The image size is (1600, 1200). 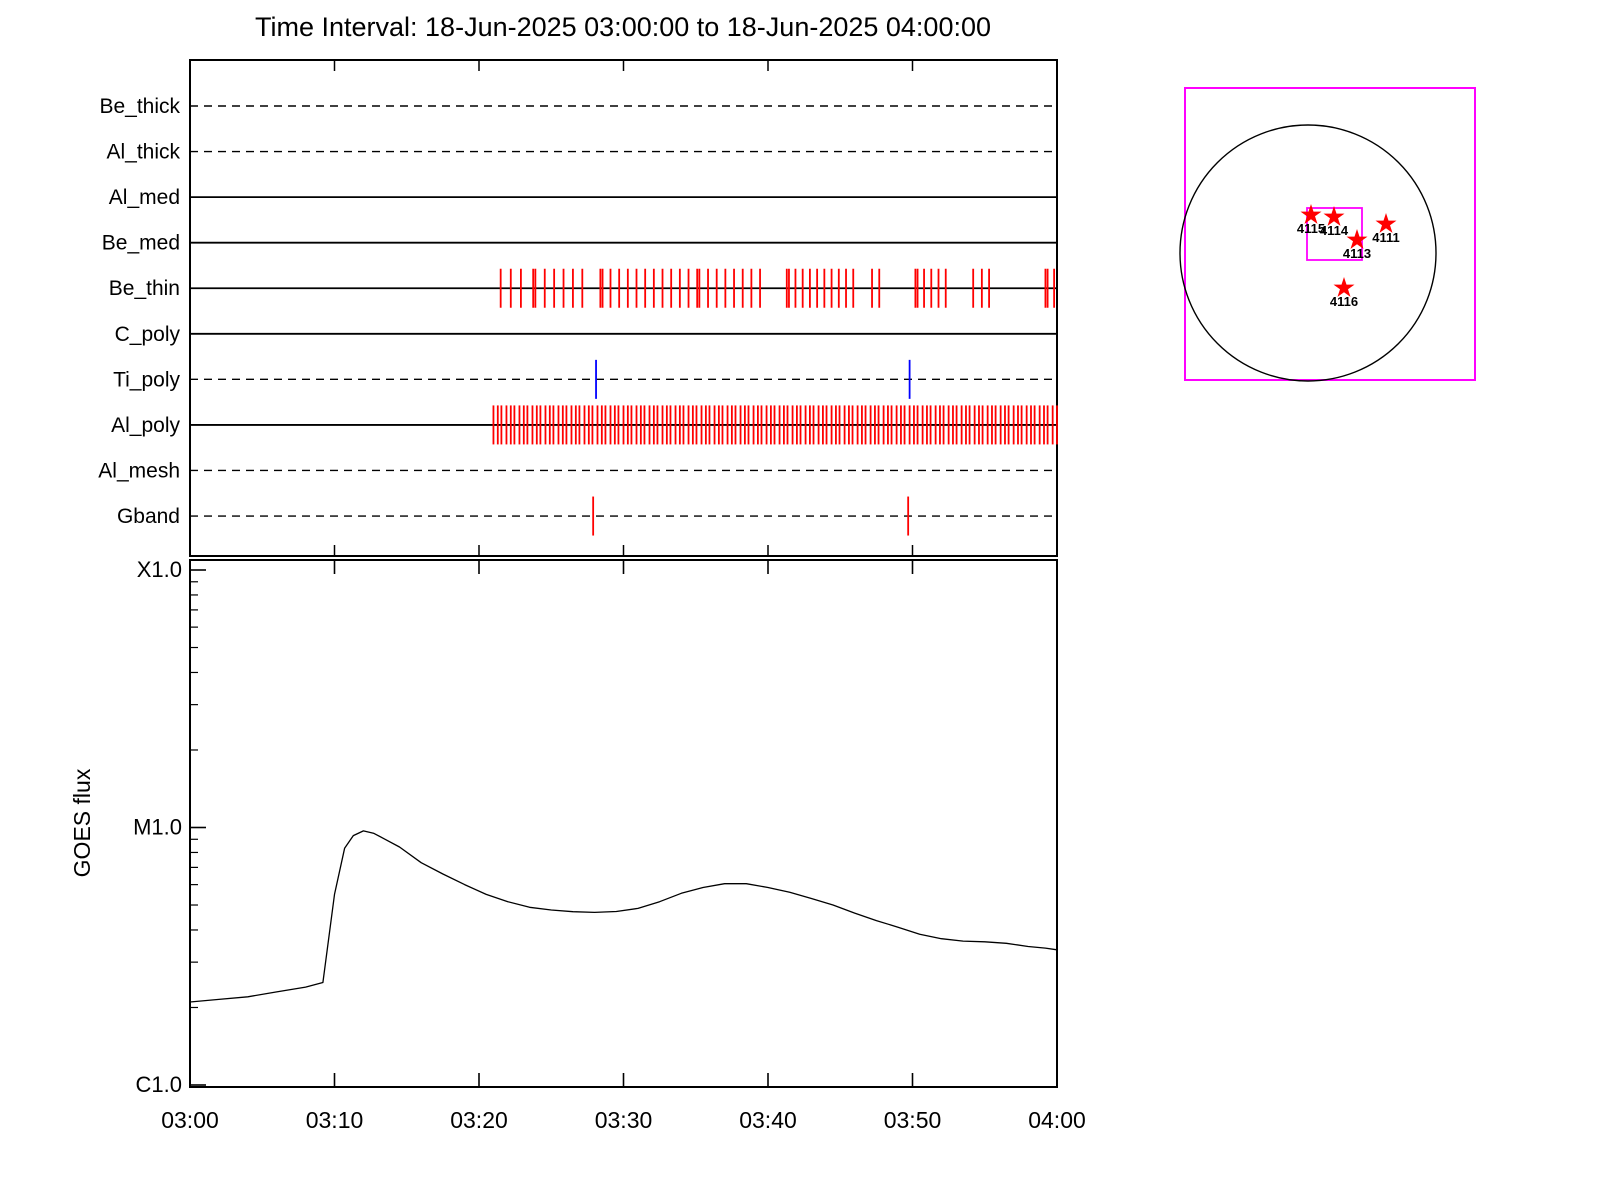 What do you see at coordinates (913, 1120) in the screenshot?
I see `goes-xtick-label: 03:50` at bounding box center [913, 1120].